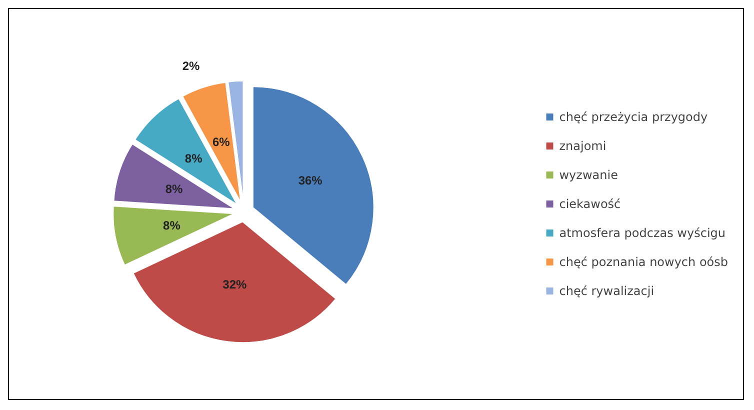 This screenshot has height=410, width=754. I want to click on data-label: 36%, so click(310, 181).